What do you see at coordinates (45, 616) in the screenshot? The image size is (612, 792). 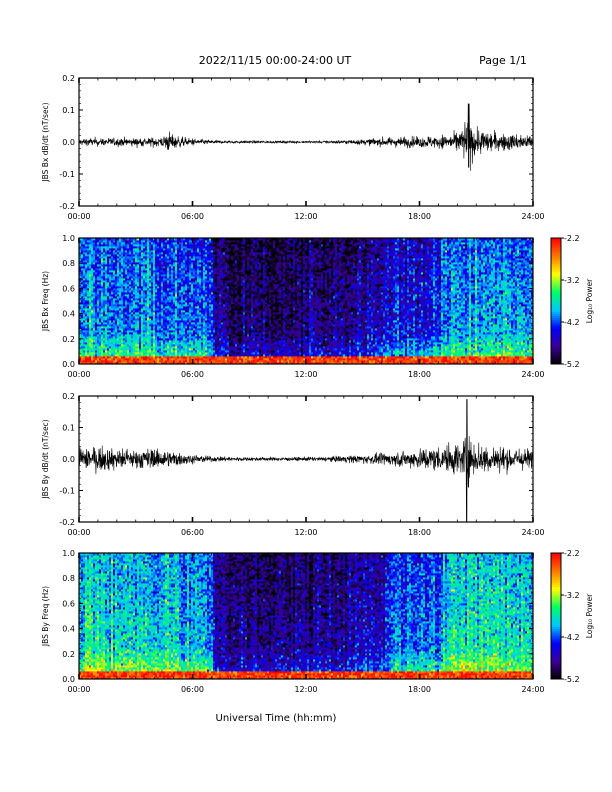 I see `y-axis-label: JBS By Freq (Hz)` at bounding box center [45, 616].